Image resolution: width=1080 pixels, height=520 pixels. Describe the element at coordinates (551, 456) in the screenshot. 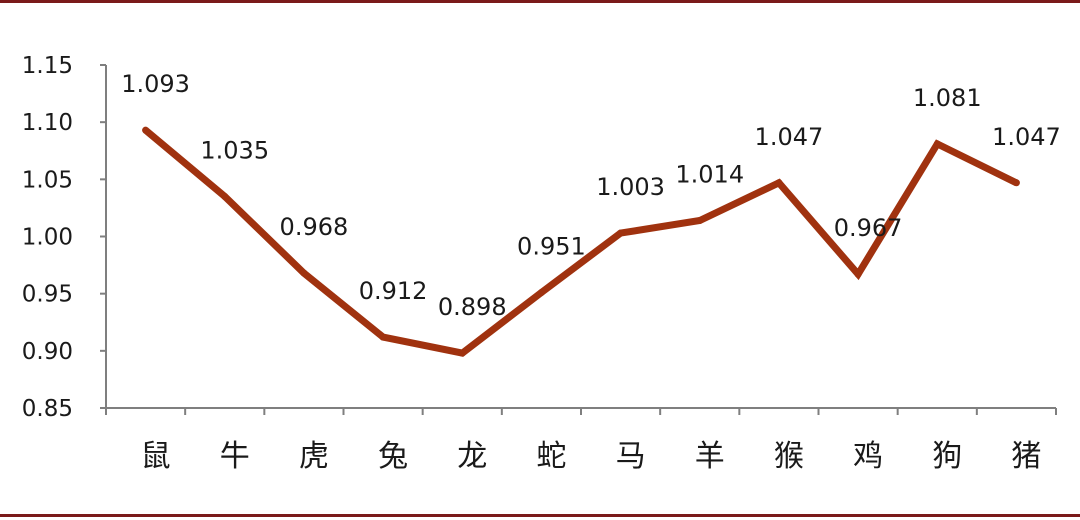

I see `x-tick-label: 蛇` at that location.